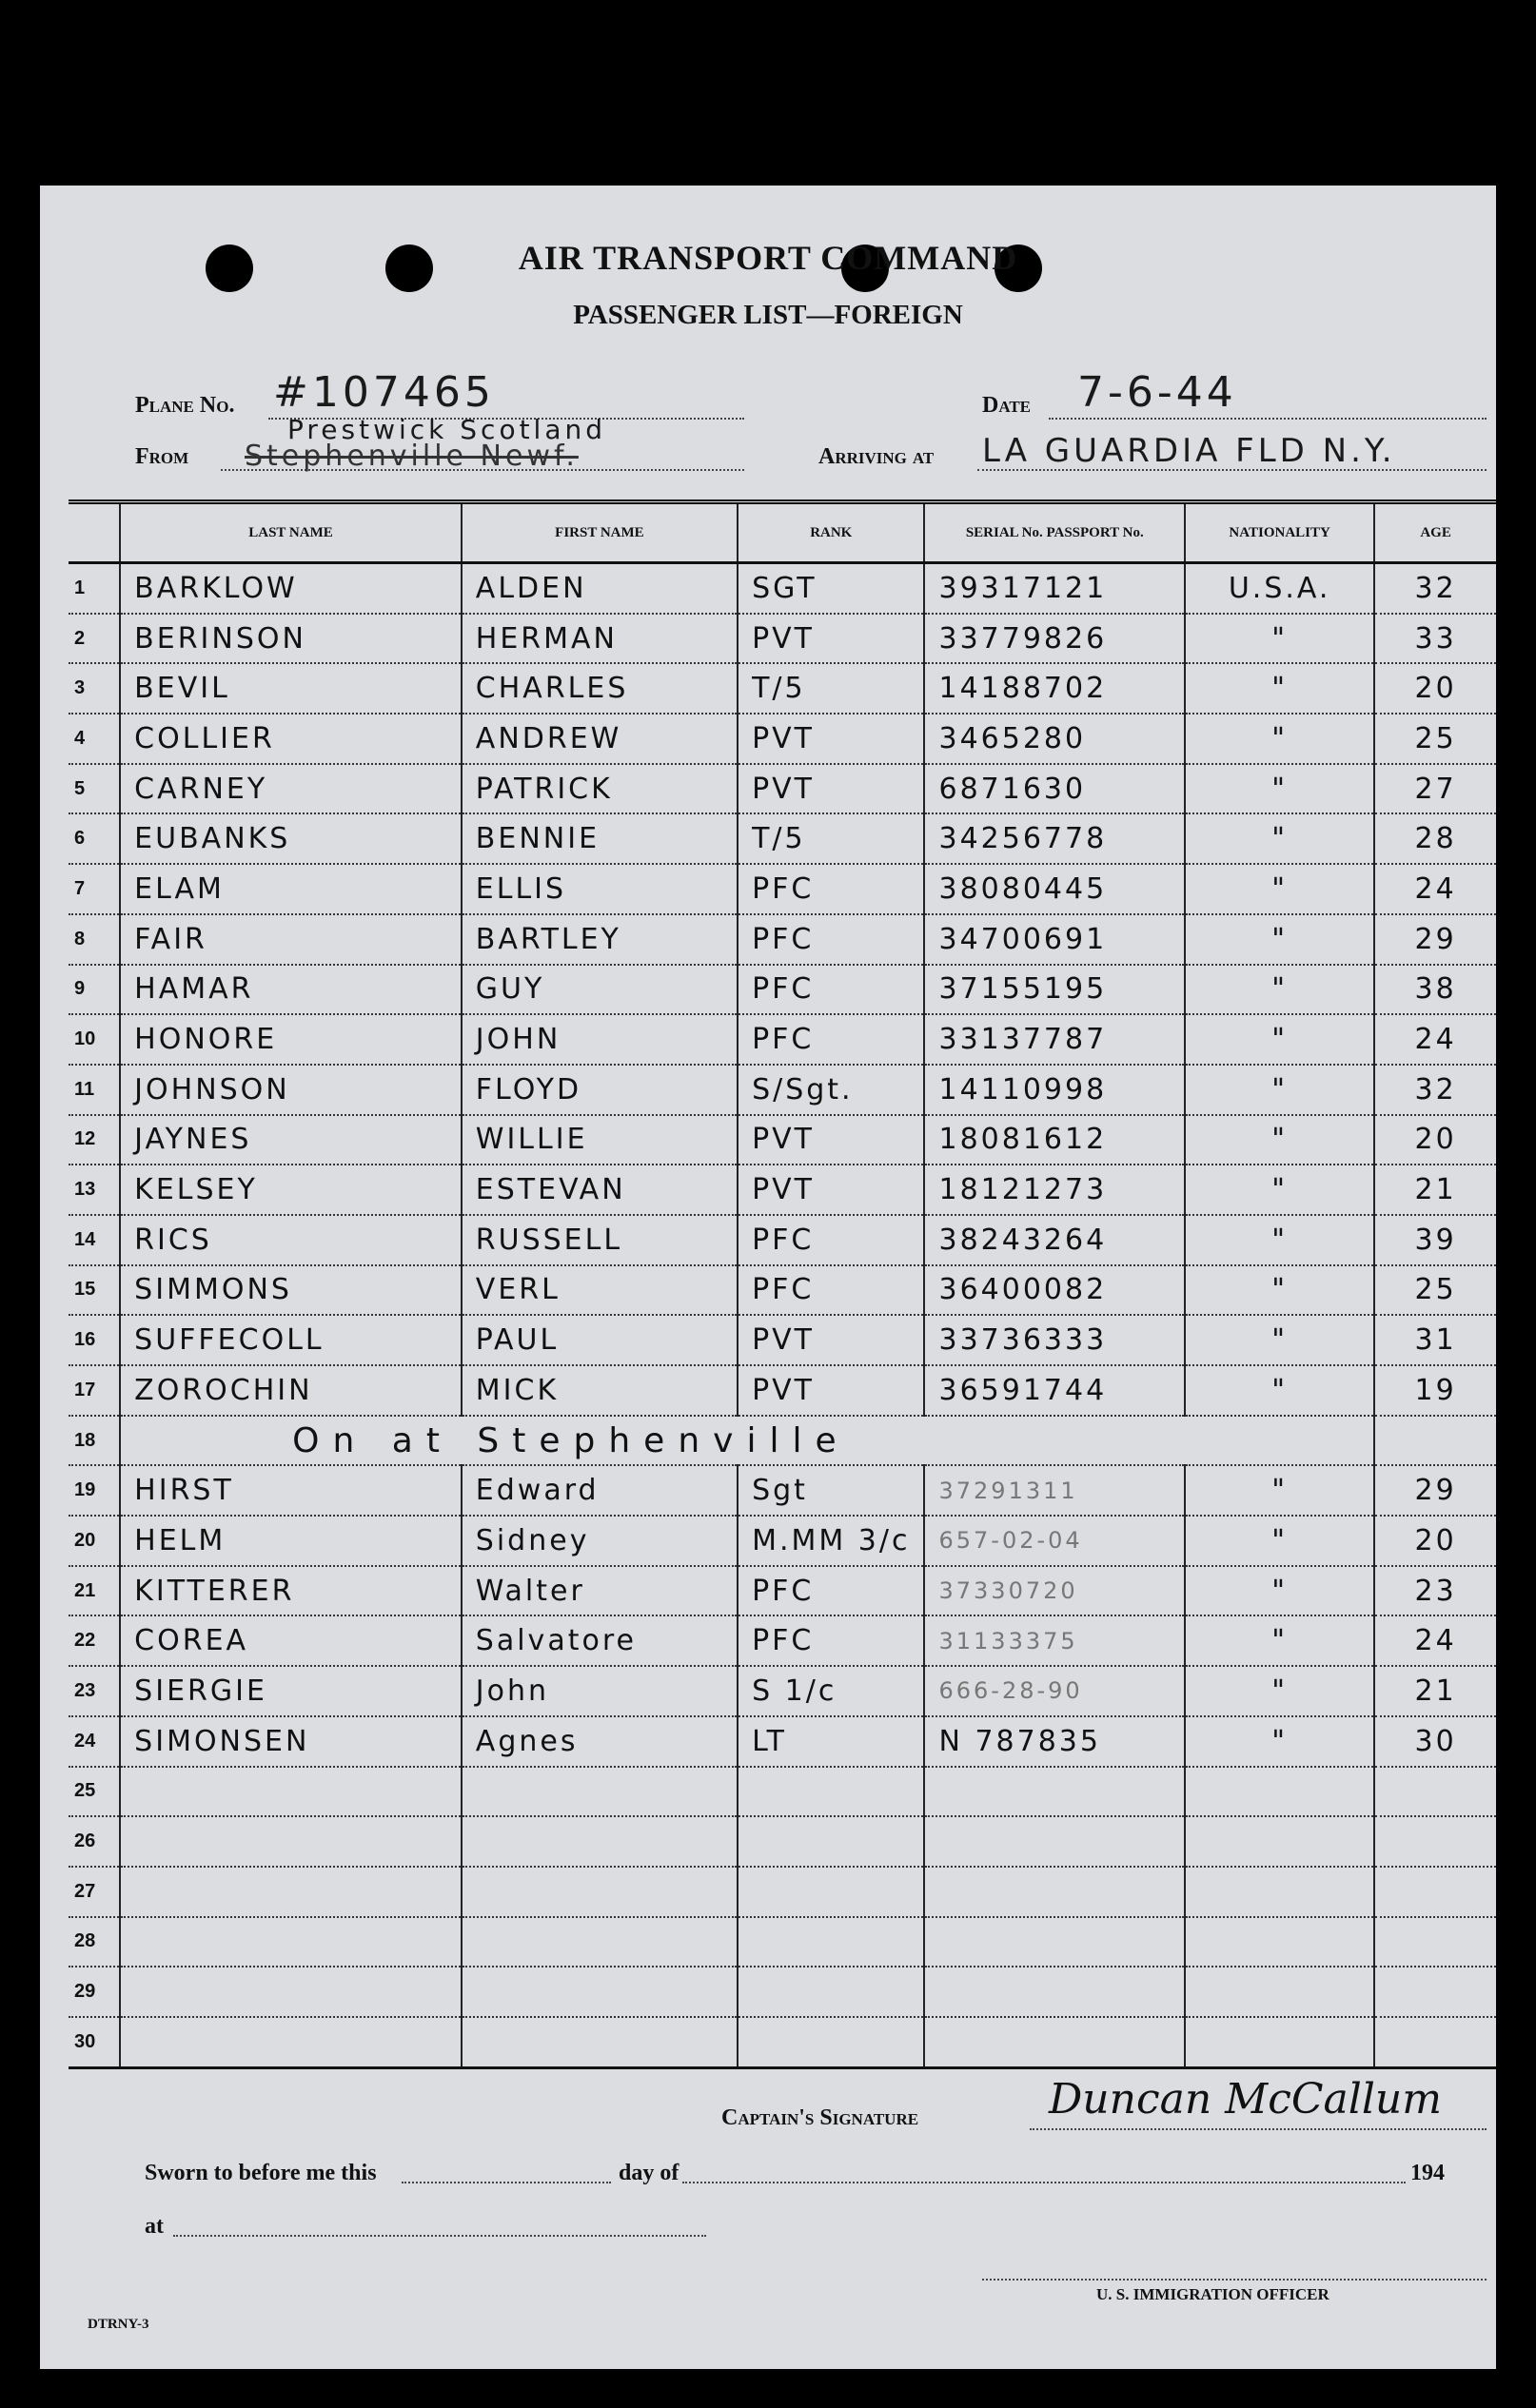  Describe the element at coordinates (1054, 1190) in the screenshot. I see `serial-no-cell: 18121273` at that location.